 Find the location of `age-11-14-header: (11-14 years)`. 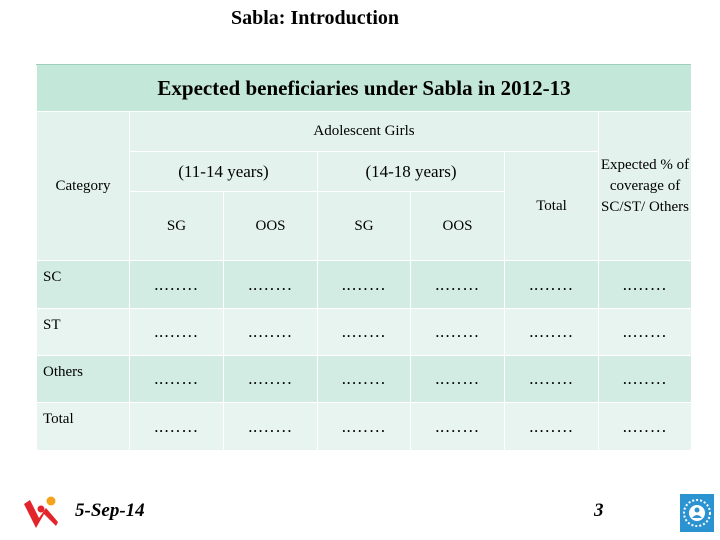

age-11-14-header: (11-14 years) is located at coordinates (223, 171).